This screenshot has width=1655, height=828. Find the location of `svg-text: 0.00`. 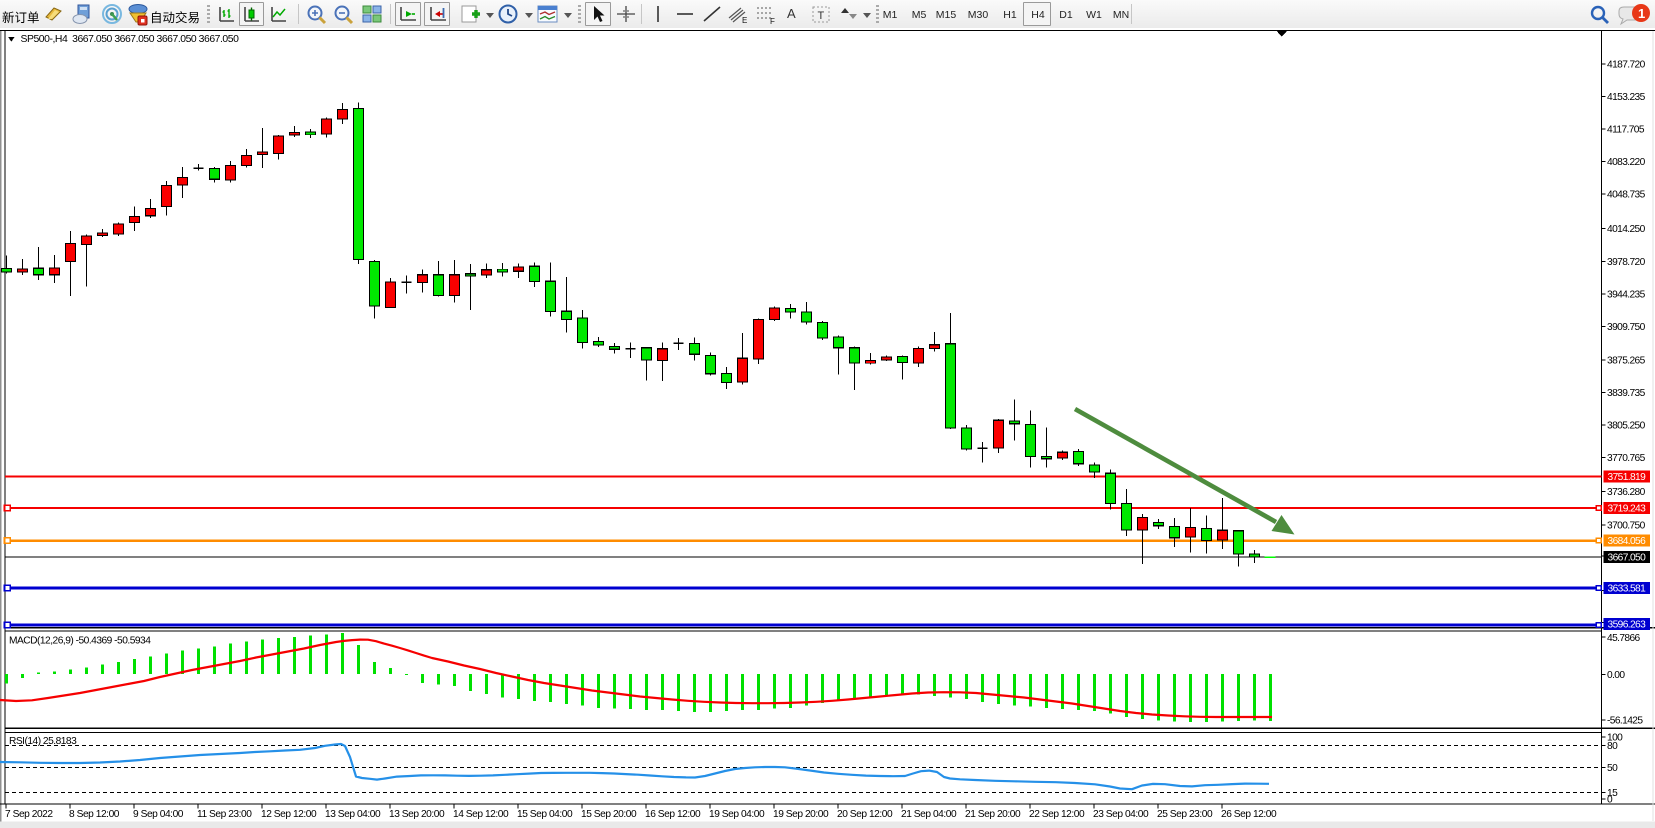

svg-text: 0.00 is located at coordinates (1616, 675).